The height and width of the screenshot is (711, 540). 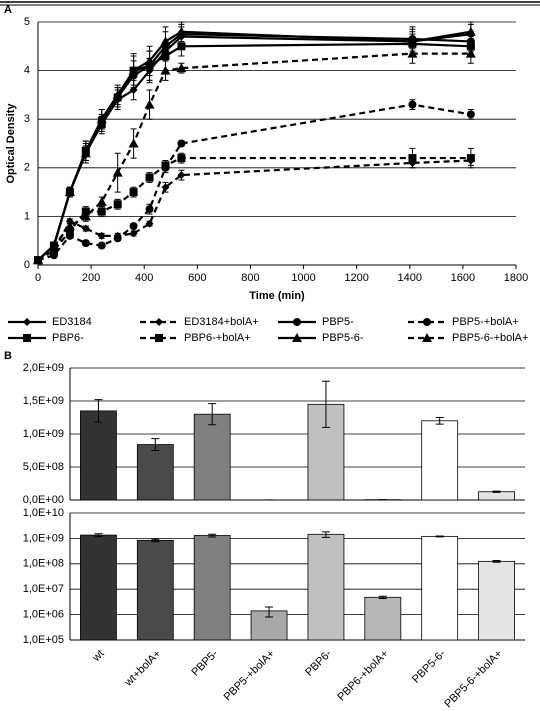 I want to click on x-tick-label: wt, so click(x=98, y=656).